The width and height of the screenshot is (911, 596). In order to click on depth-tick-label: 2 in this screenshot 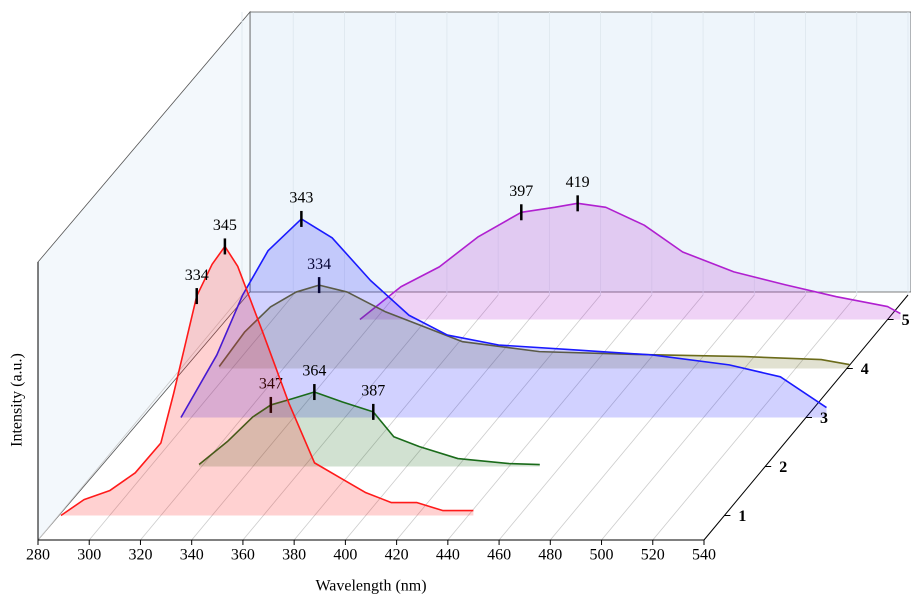, I will do `click(783, 467)`.